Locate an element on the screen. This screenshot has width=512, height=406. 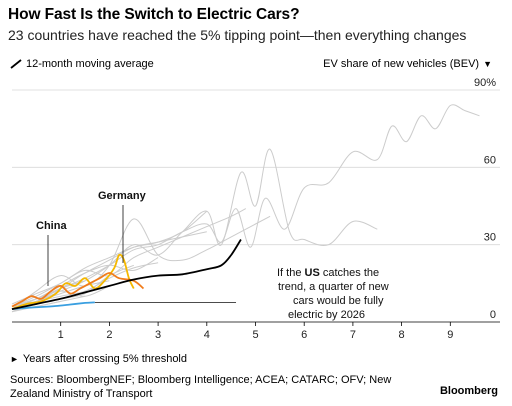
y-tick-label: 60 is located at coordinates (490, 160).